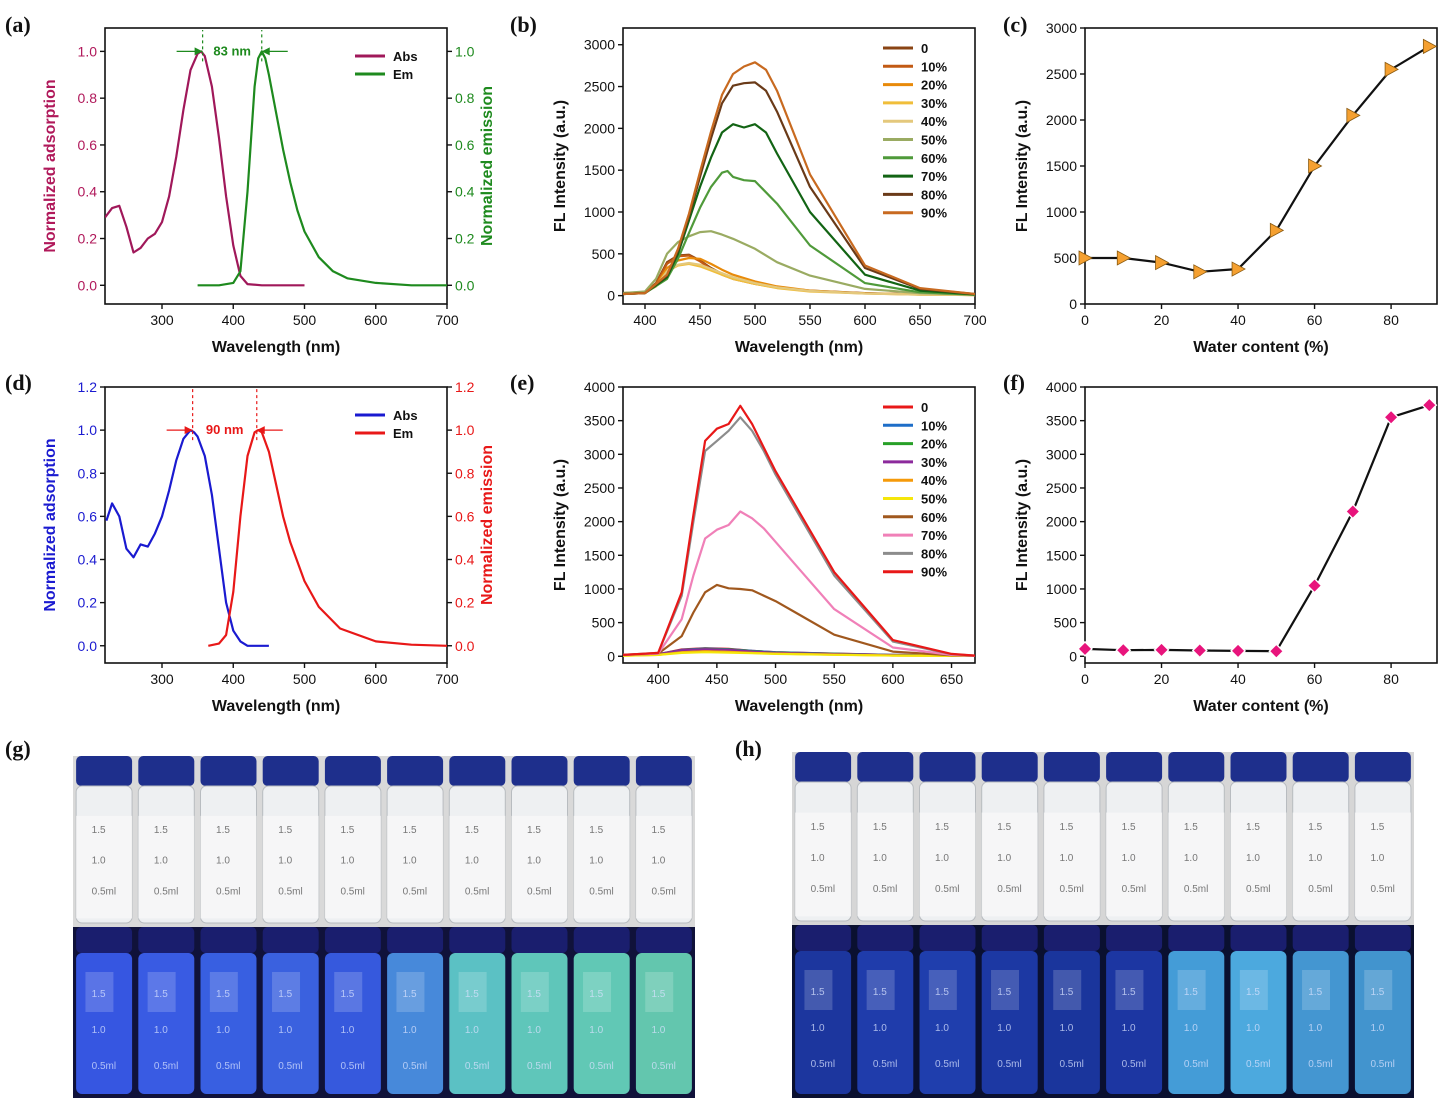 The width and height of the screenshot is (1454, 1117). Describe the element at coordinates (465, 430) in the screenshot. I see `y2-tick-label: 1.0` at that location.